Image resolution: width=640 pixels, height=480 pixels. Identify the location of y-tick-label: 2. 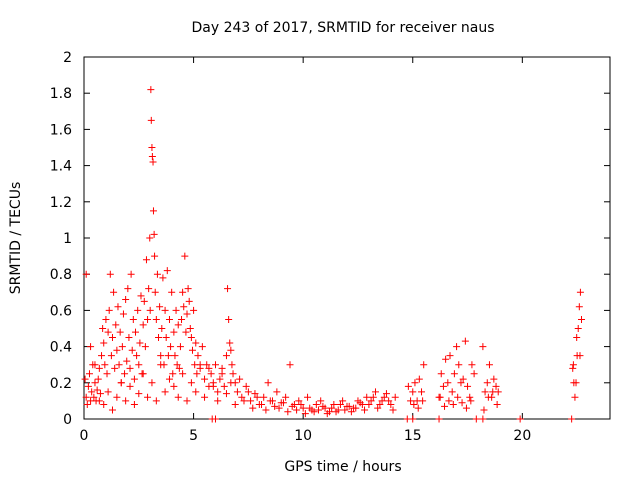
(67, 58).